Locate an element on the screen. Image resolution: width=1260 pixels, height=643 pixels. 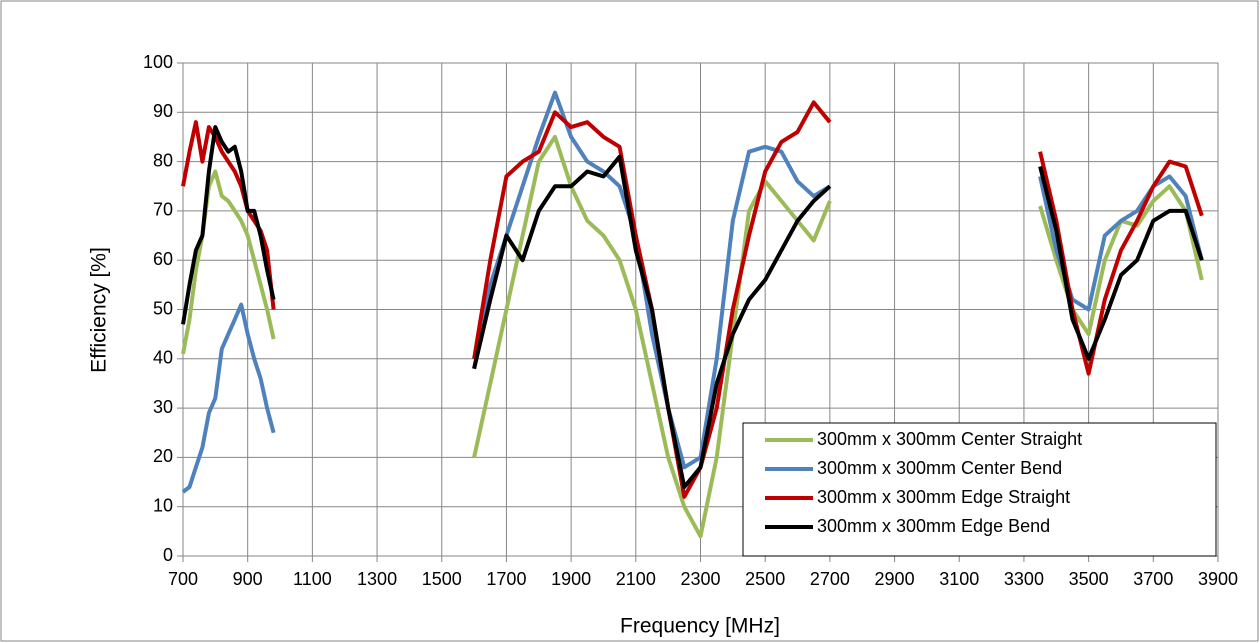
x-tick-label: 1700 is located at coordinates (506, 579).